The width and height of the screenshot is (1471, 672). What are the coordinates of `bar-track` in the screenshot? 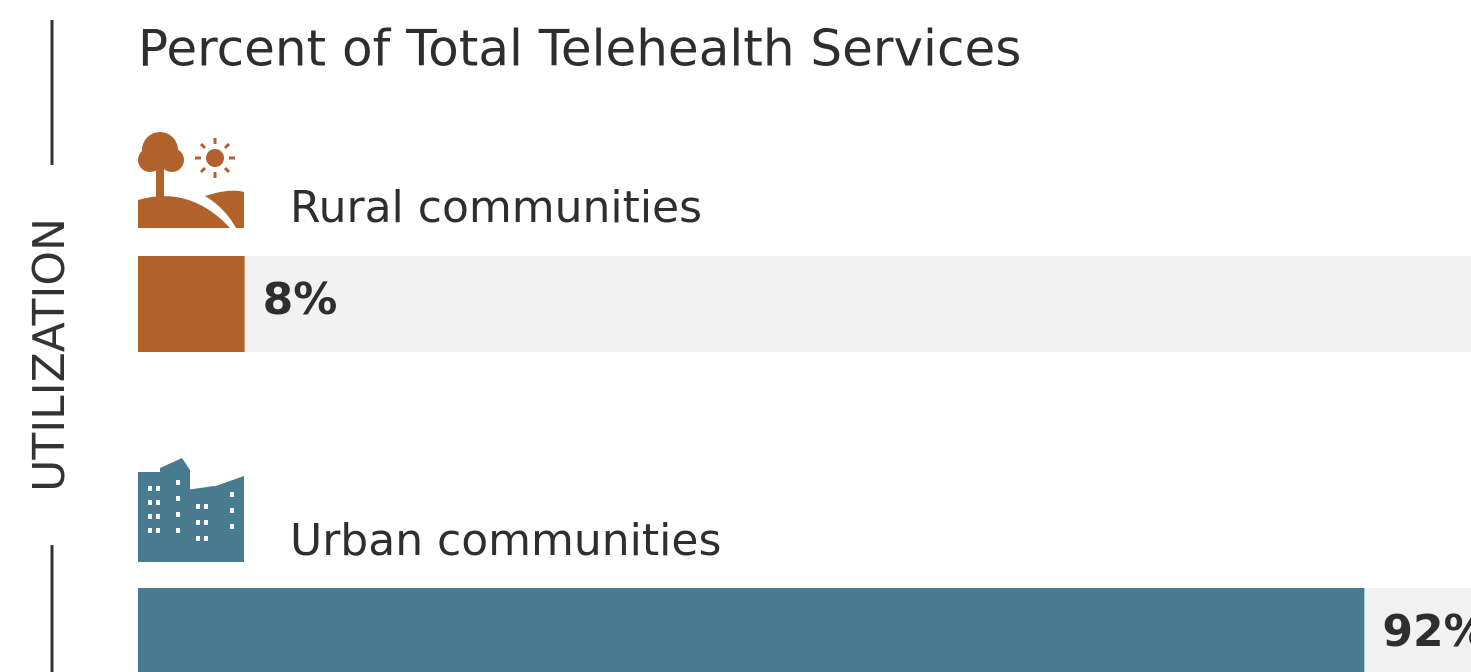 It's located at (804, 304).